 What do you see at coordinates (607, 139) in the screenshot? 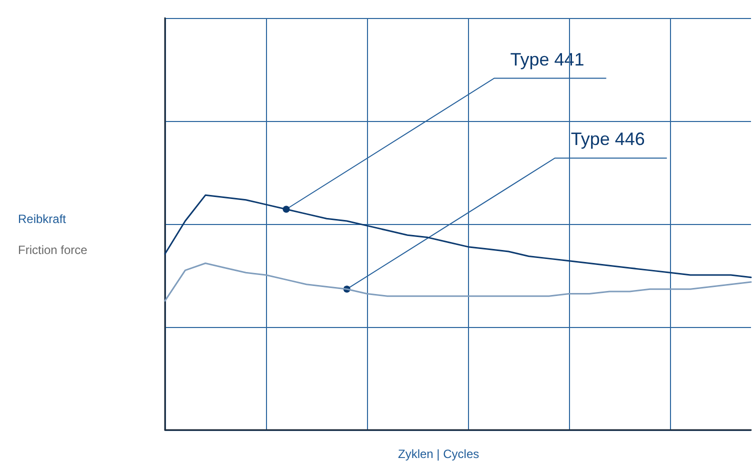
I see `text: Type 446` at bounding box center [607, 139].